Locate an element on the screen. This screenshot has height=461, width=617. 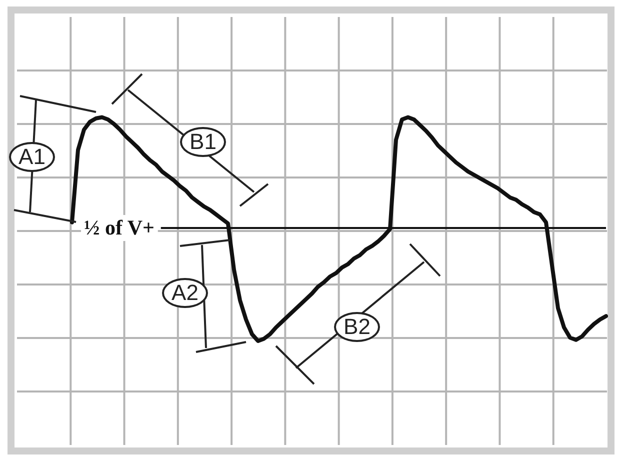
annotation: B1 is located at coordinates (203, 142).